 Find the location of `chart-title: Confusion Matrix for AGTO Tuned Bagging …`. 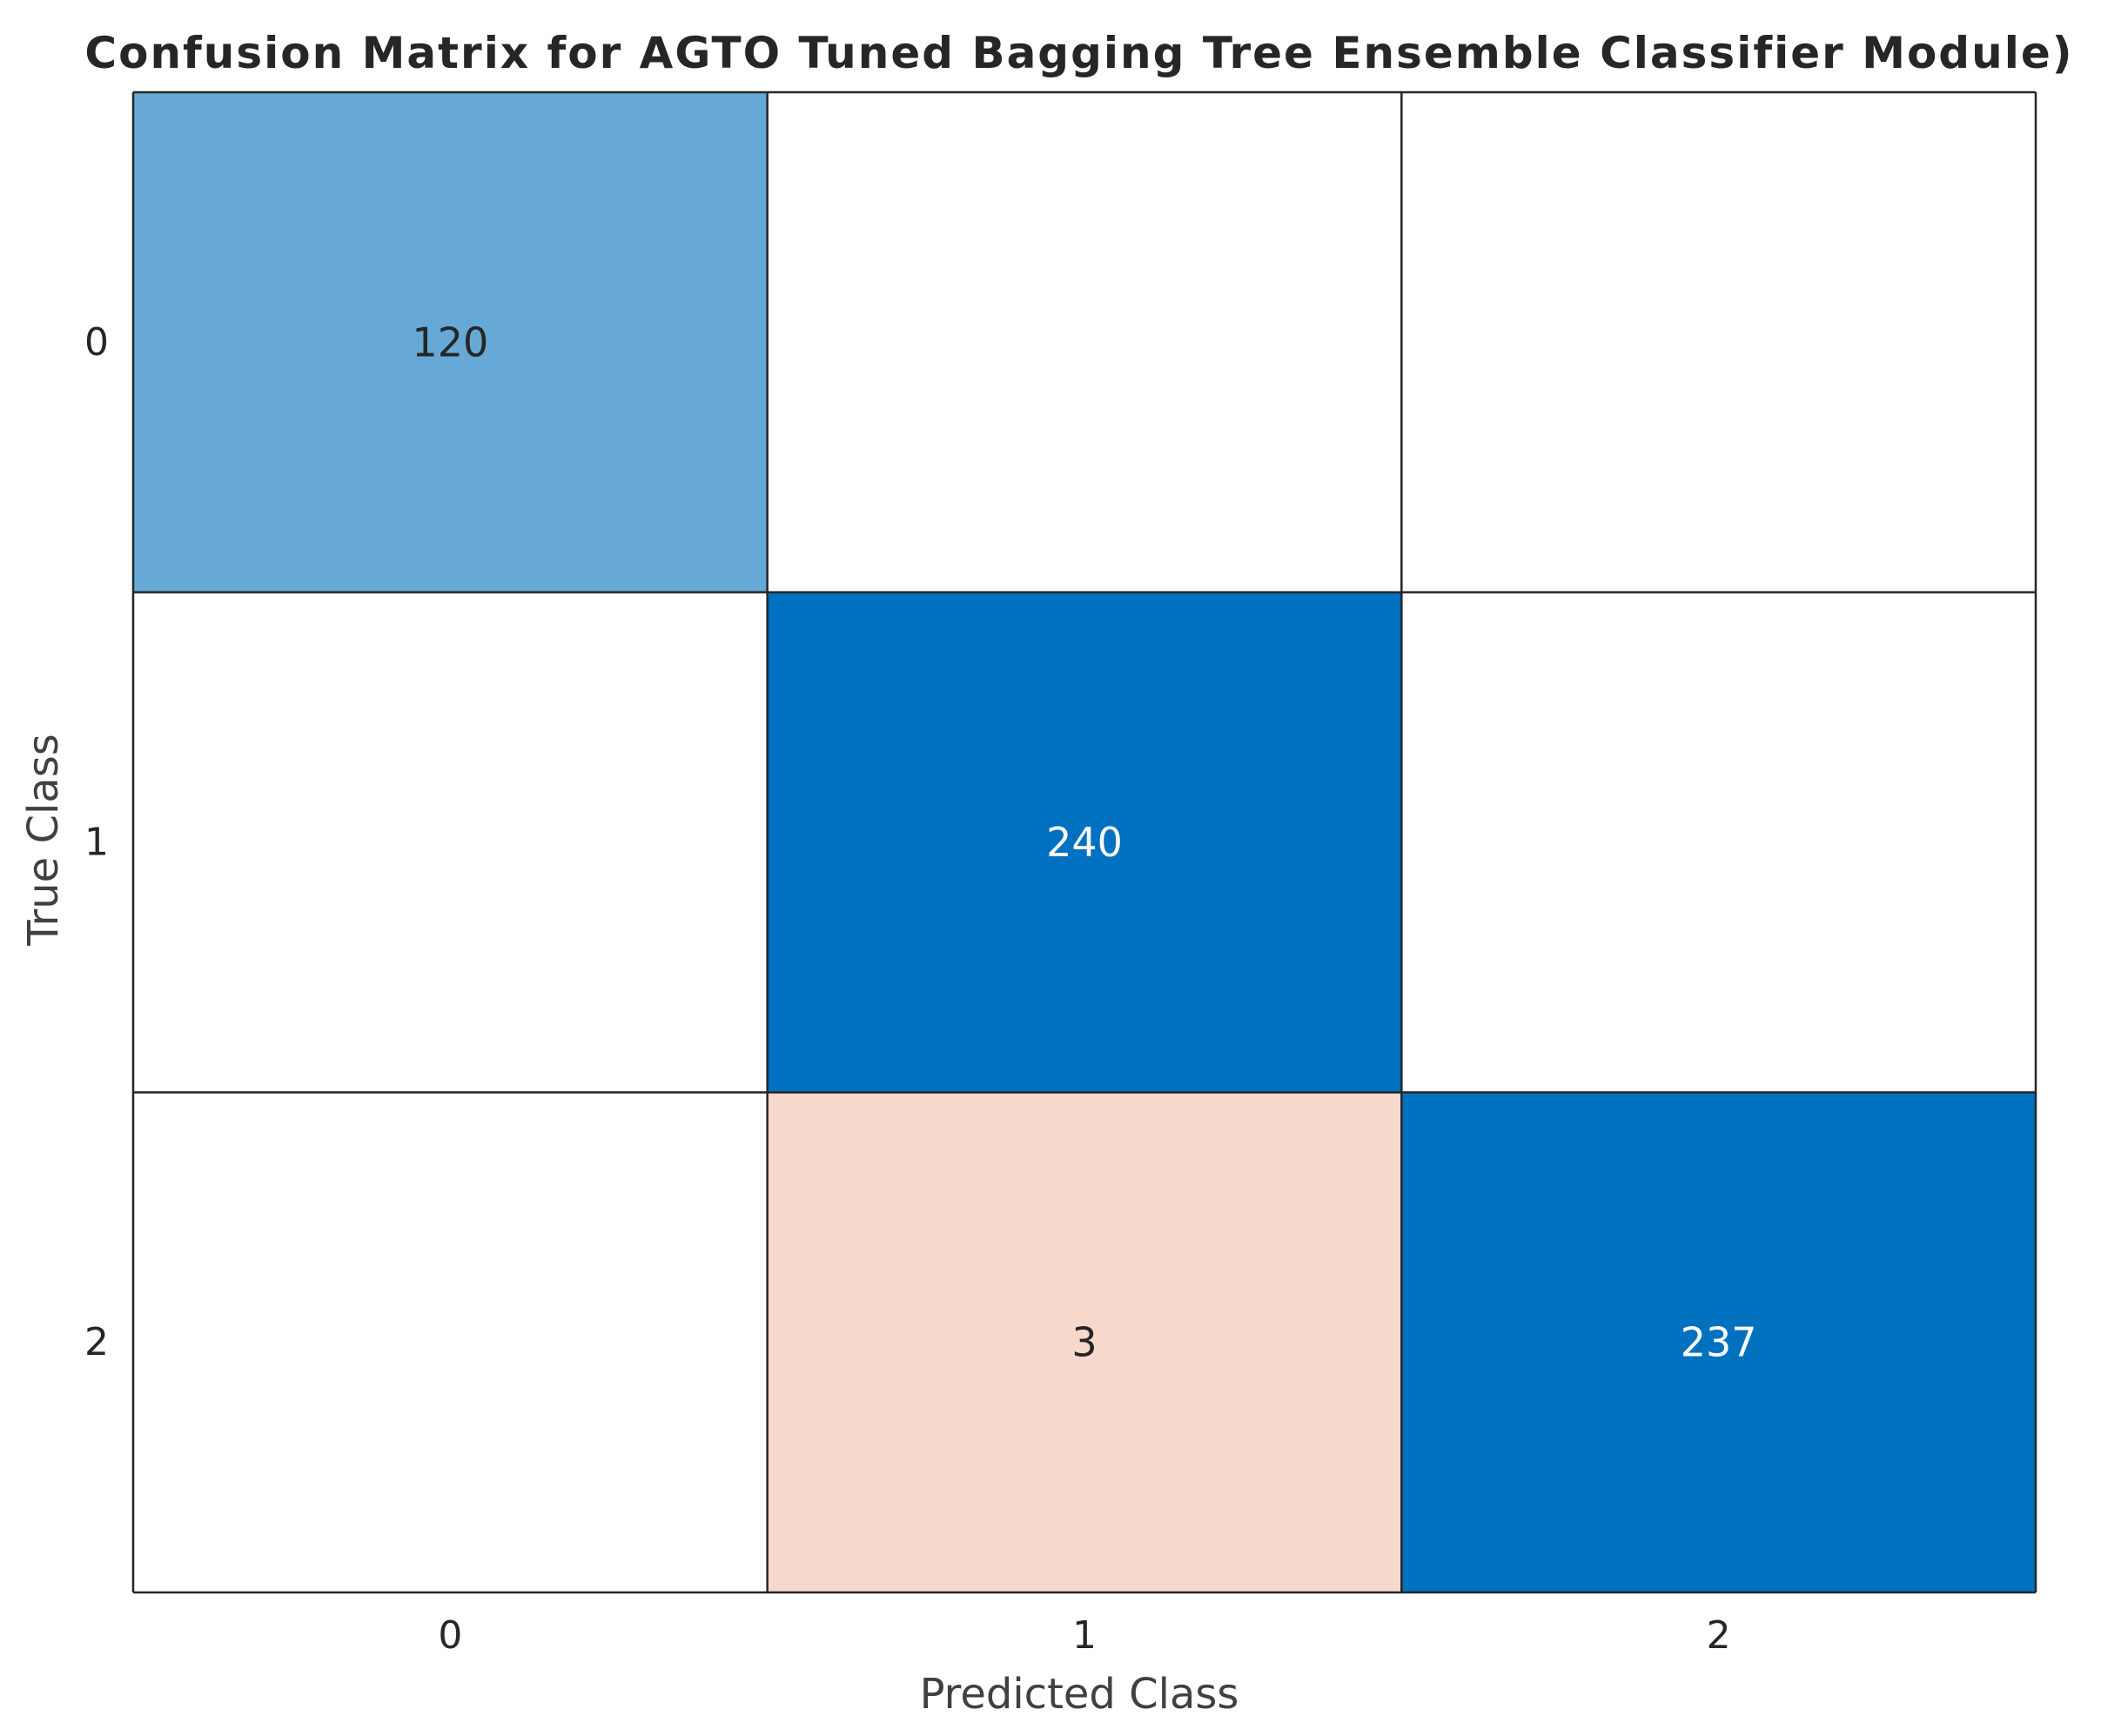

chart-title: Confusion Matrix for AGTO Tuned Bagging … is located at coordinates (1078, 53).